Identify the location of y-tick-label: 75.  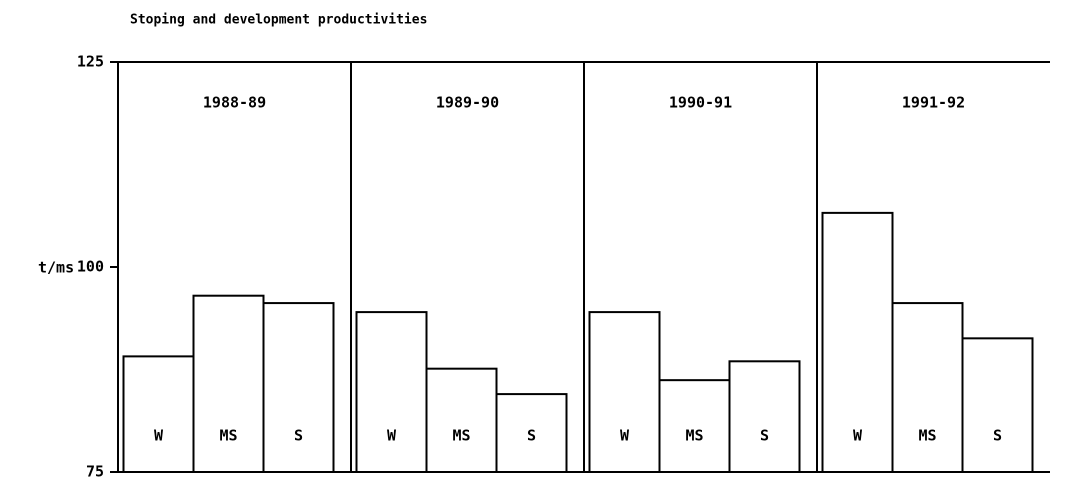
(95, 472).